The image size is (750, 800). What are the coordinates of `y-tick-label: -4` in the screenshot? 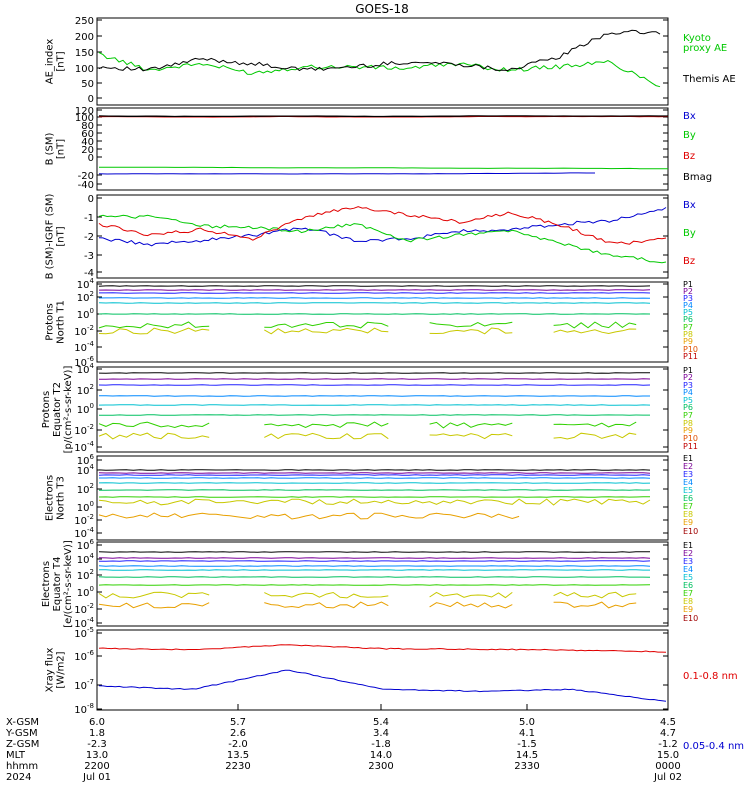 It's located at (89, 273).